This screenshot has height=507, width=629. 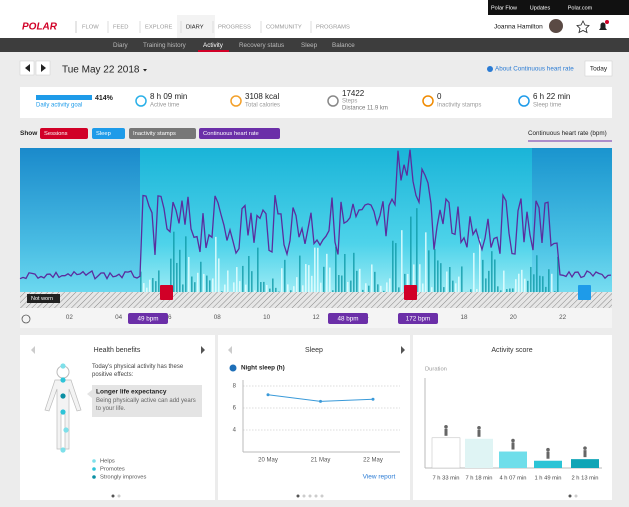 I want to click on summary-label: Sleep time, so click(x=547, y=106).